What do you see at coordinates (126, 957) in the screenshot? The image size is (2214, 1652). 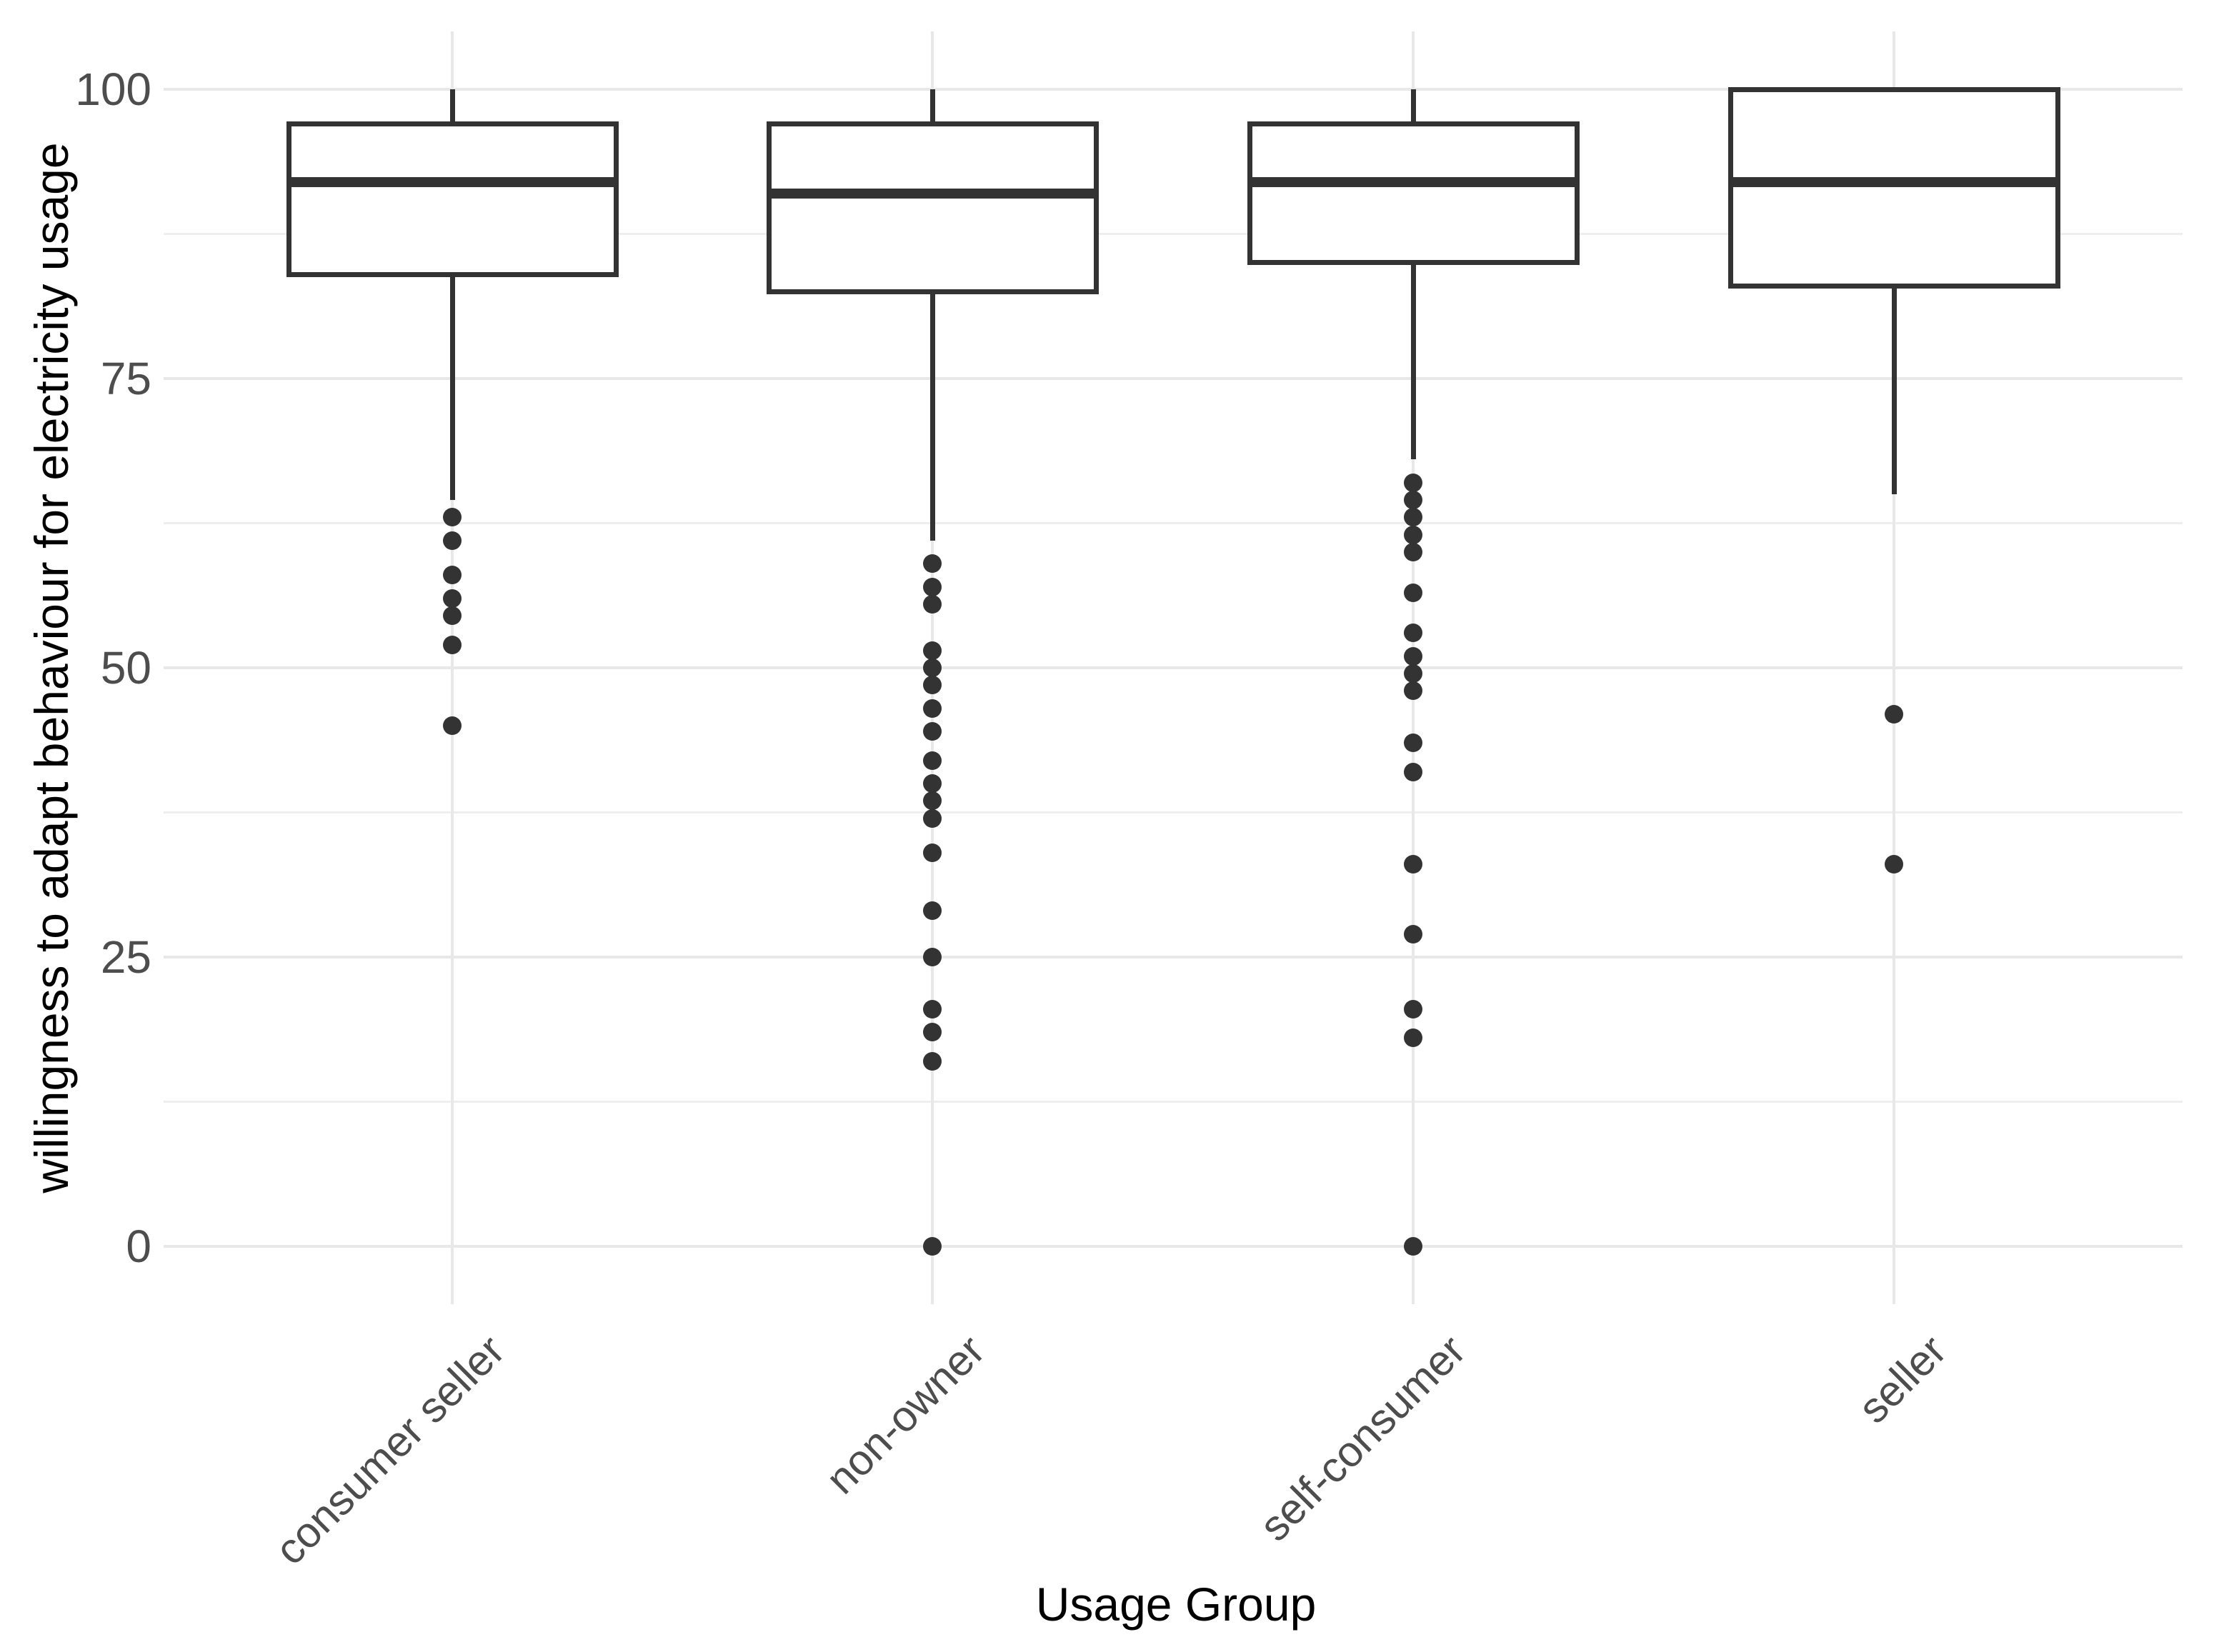 I see `y-tick-label: 25` at bounding box center [126, 957].